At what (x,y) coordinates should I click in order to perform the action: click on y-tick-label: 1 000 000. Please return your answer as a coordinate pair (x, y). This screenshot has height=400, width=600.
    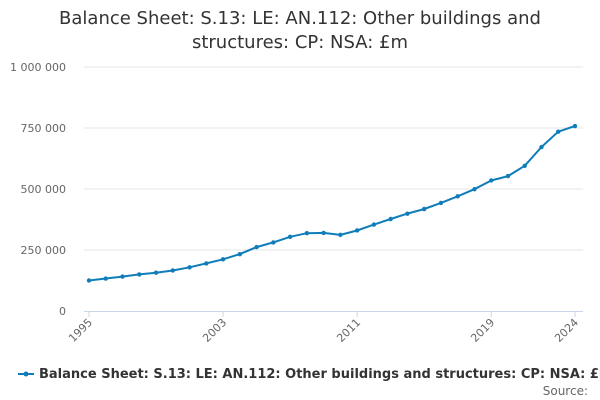
    Looking at the image, I should click on (38, 67).